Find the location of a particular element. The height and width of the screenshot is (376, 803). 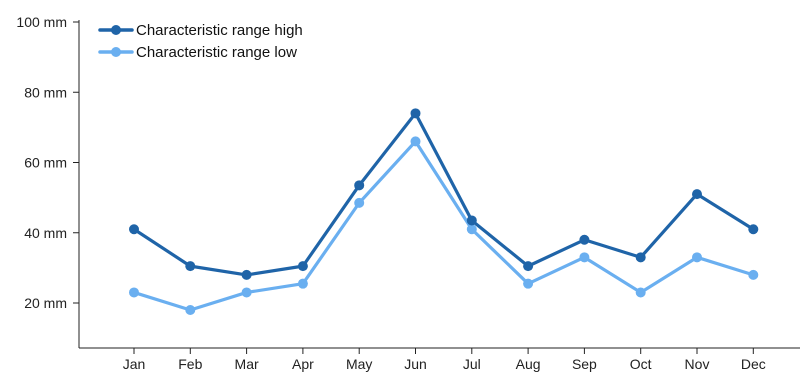

x-tick-label: Apr is located at coordinates (303, 364).